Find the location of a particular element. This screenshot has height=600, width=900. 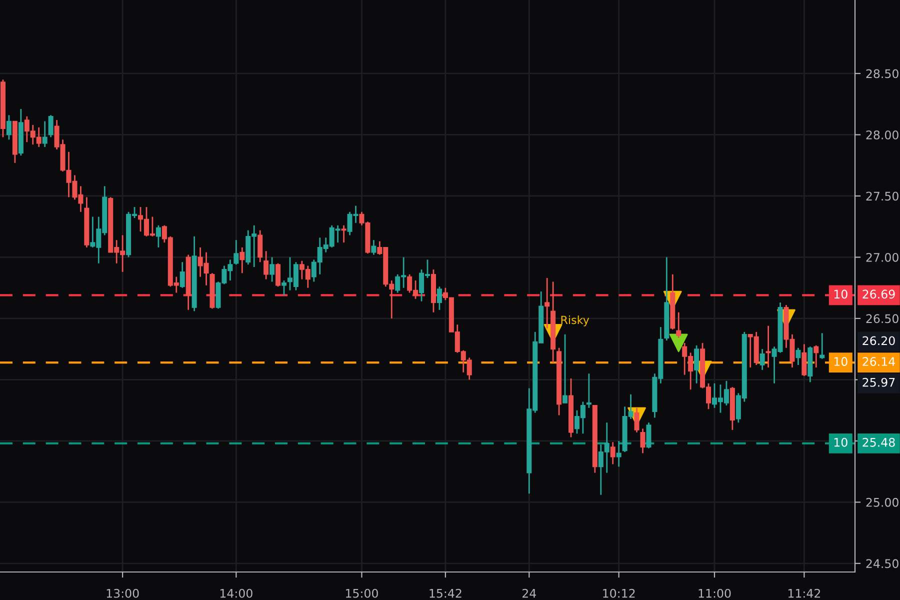

y-tick-label: 28.00 is located at coordinates (882, 135).